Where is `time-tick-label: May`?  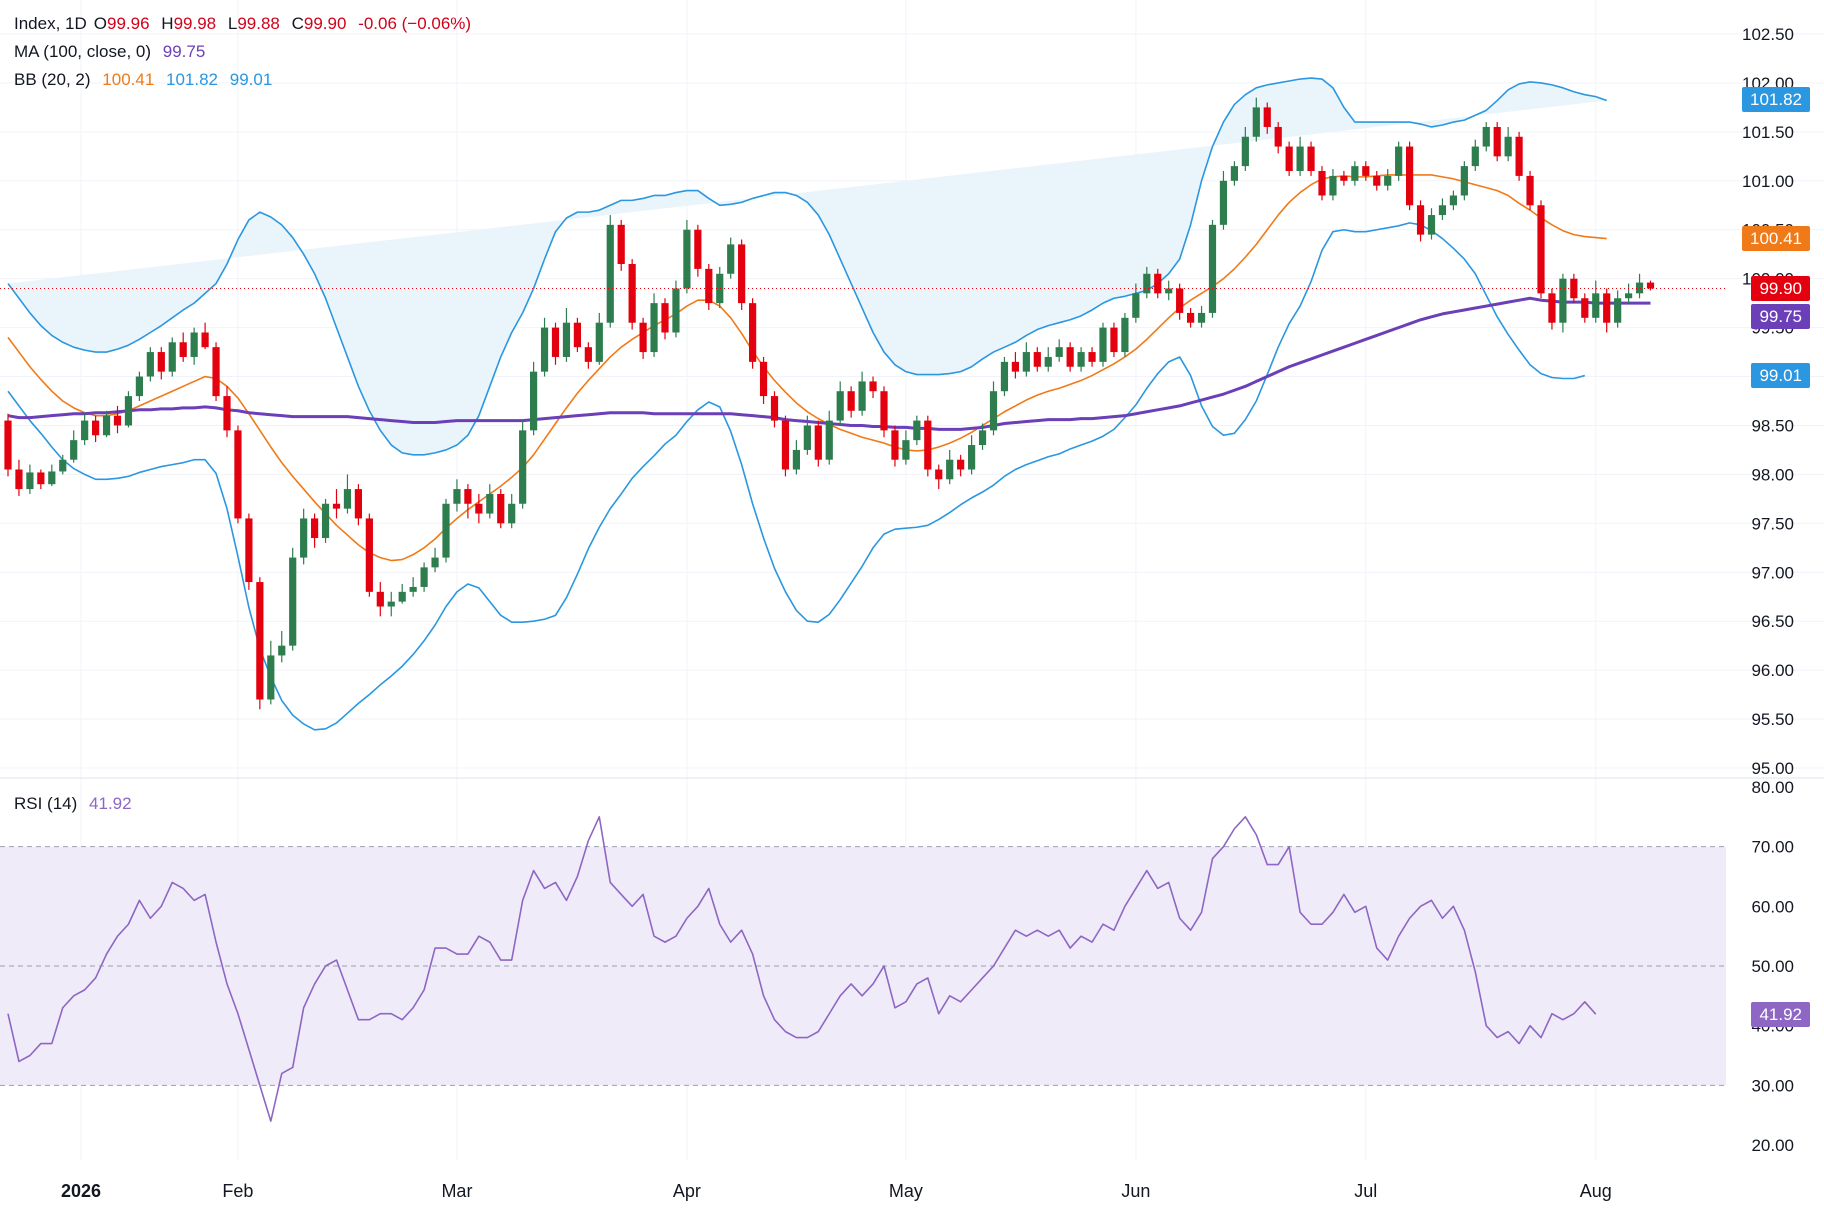
time-tick-label: May is located at coordinates (906, 1191).